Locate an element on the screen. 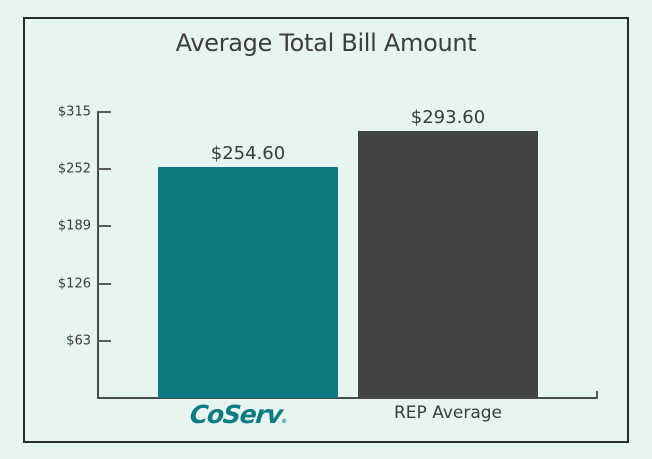  bar-coserv is located at coordinates (248, 282).